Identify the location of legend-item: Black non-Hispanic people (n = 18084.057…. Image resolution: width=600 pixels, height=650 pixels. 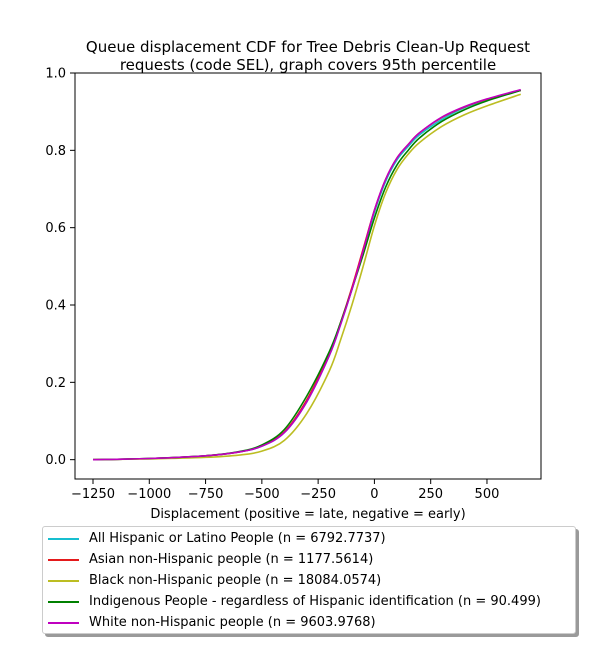
(212, 580).